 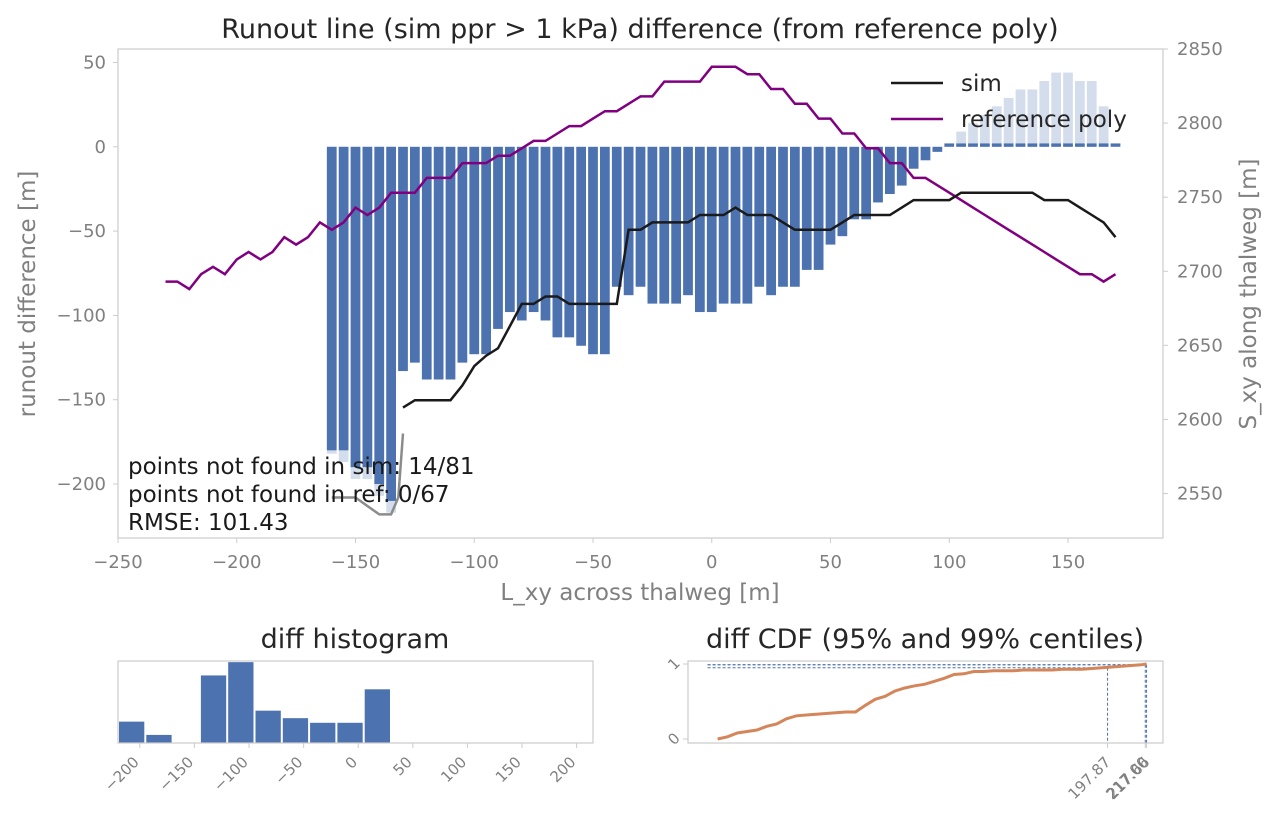 I want to click on histogram-x-tick-label: −100, so click(x=231, y=774).